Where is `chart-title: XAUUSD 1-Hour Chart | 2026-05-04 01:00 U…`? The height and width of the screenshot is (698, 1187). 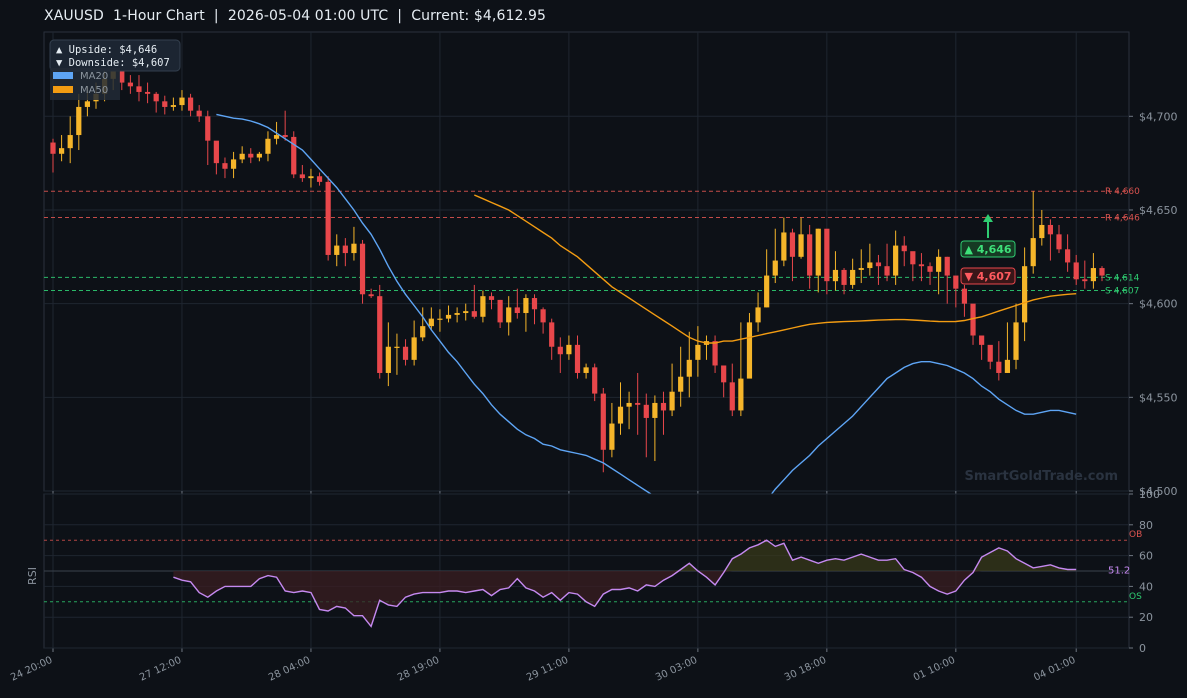
chart-title: XAUUSD 1-Hour Chart | 2026-05-04 01:00 U… is located at coordinates (295, 16).